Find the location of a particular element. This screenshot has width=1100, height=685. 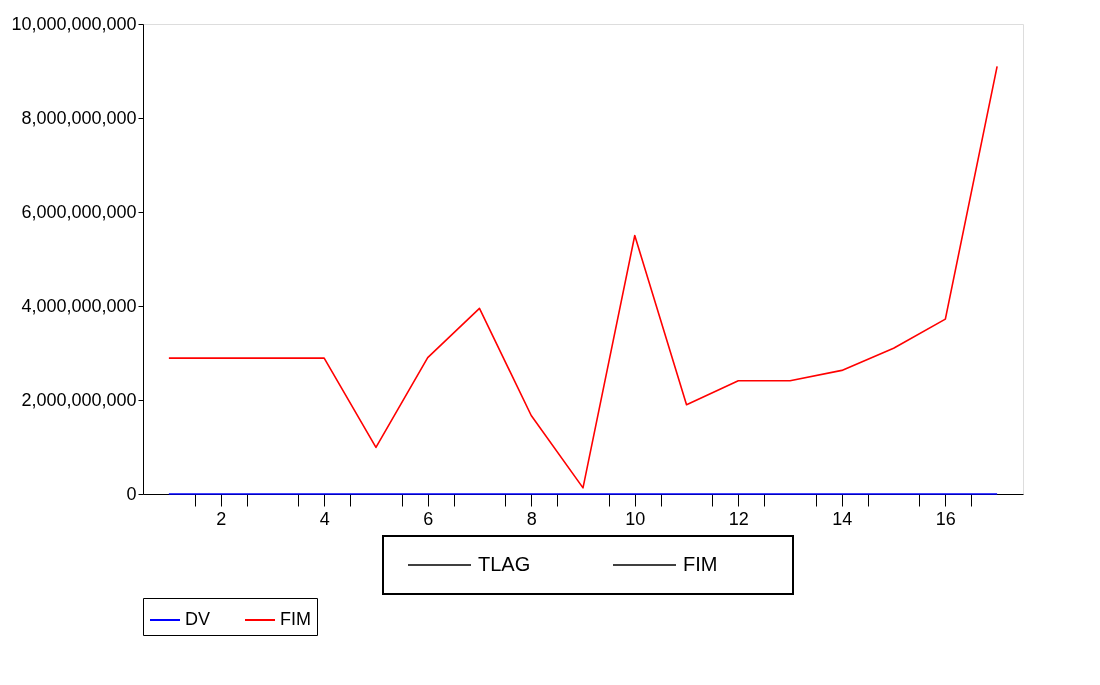

y-tick-label: 4,000,000,000 is located at coordinates (79, 305).